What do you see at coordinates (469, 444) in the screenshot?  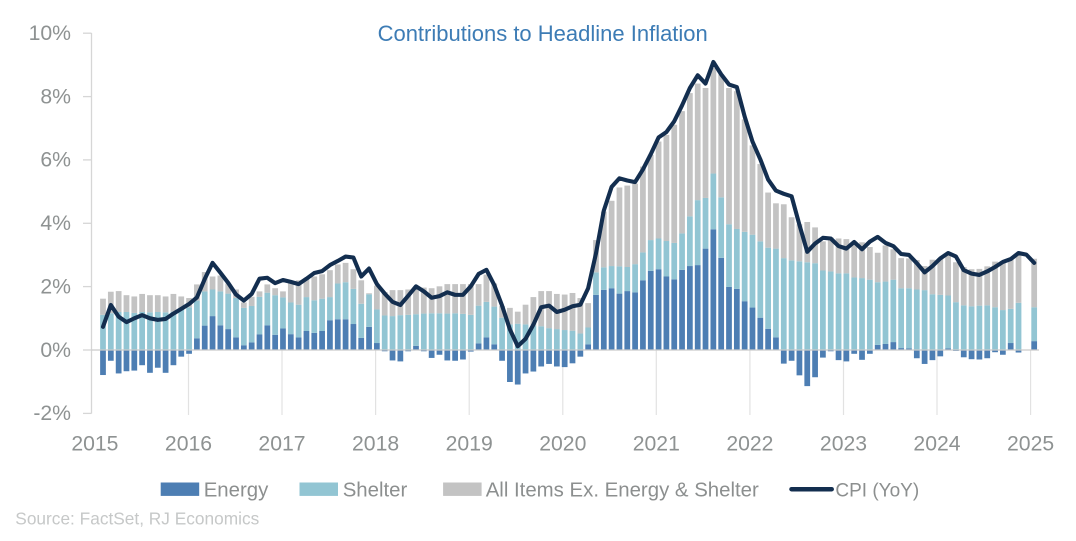 I see `svg-text: 2019` at bounding box center [469, 444].